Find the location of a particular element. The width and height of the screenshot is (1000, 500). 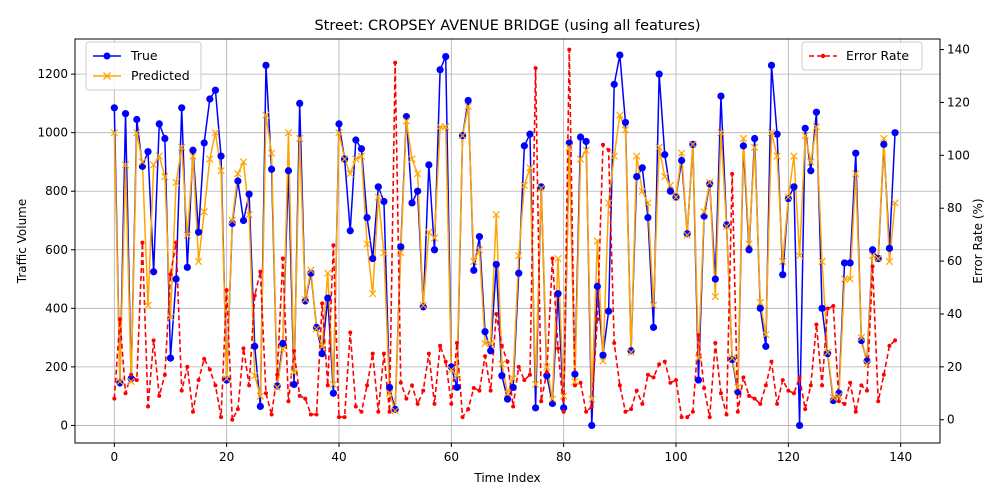

y-tick-label: 400 is located at coordinates (56, 308).